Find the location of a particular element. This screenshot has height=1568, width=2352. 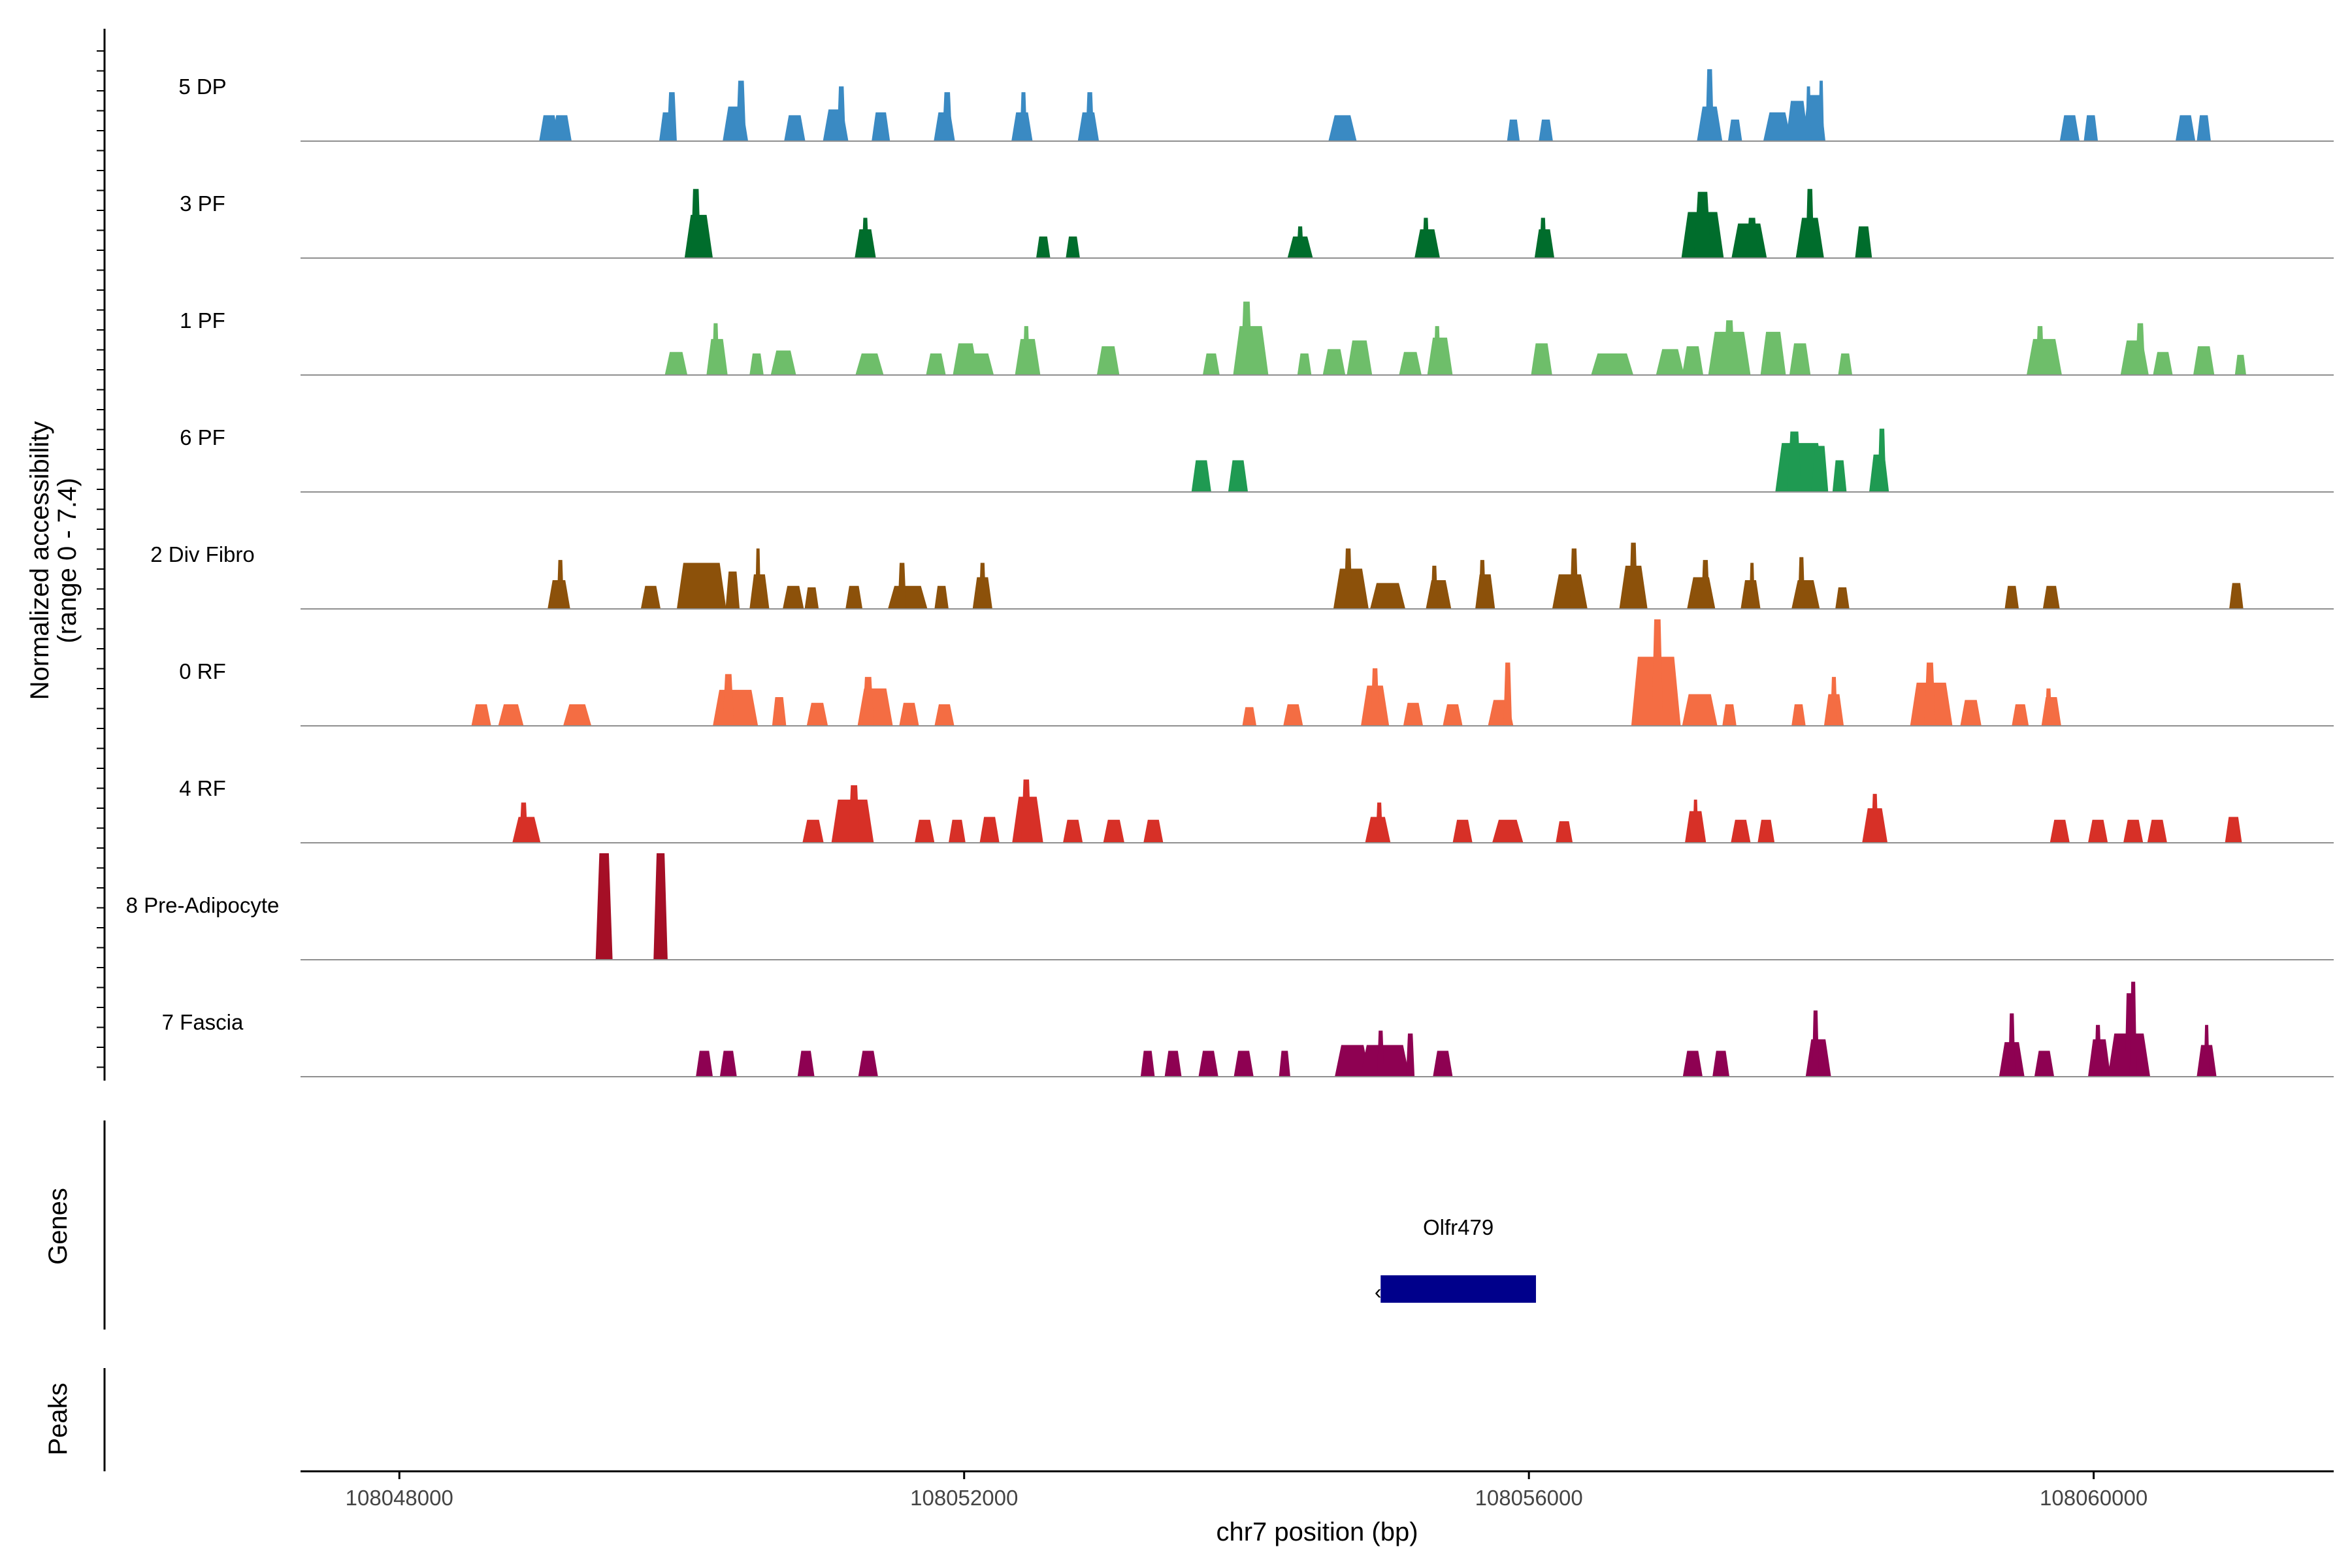

genes-track: ‹ Olfr479 is located at coordinates (819, 1225).